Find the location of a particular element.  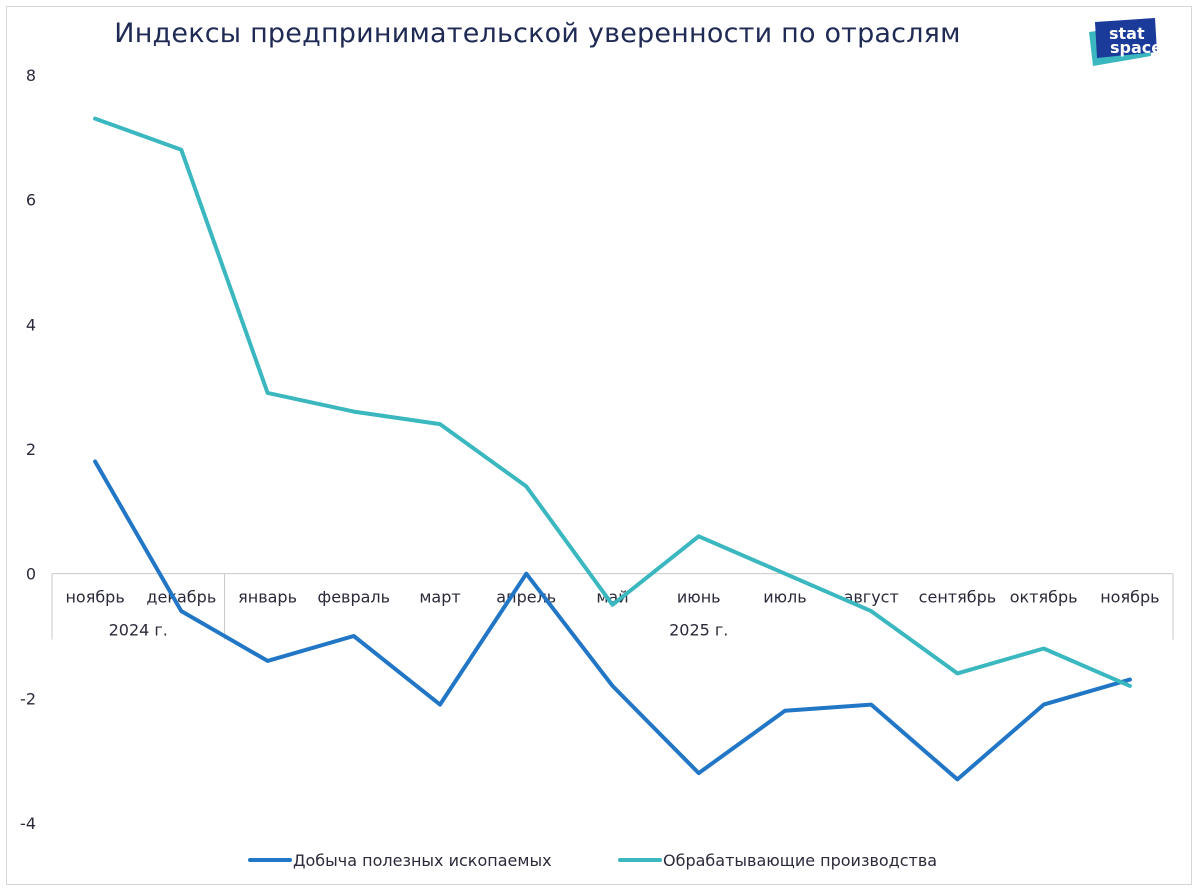

statspace-logo: stat space is located at coordinates (1131, 44).